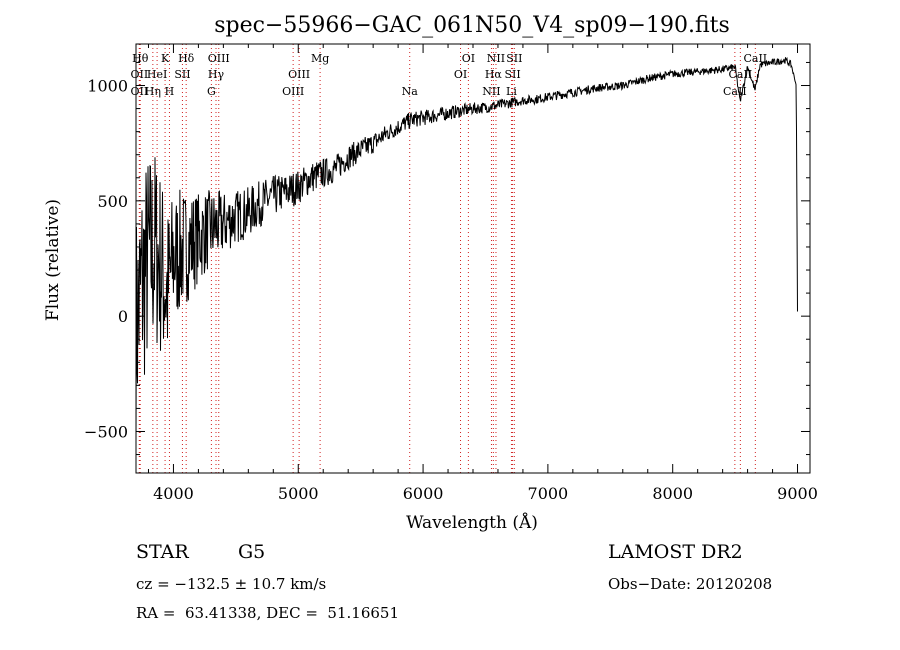 The height and width of the screenshot is (650, 900). I want to click on y-tick-label: −500, so click(106, 431).